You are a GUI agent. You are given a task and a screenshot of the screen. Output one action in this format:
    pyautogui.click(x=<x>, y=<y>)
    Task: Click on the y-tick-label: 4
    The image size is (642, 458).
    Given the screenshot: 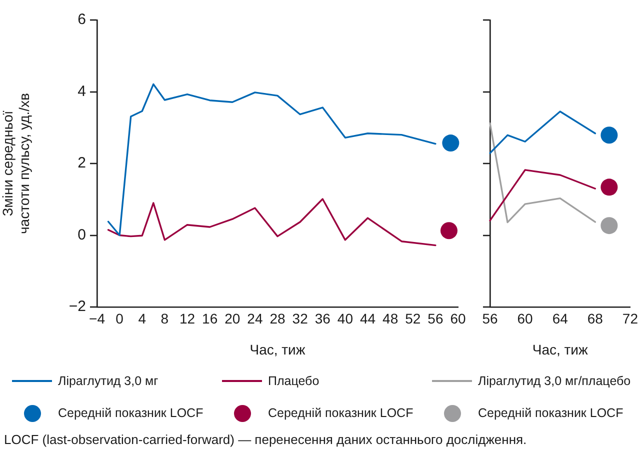 What is the action you would take?
    pyautogui.click(x=82, y=91)
    